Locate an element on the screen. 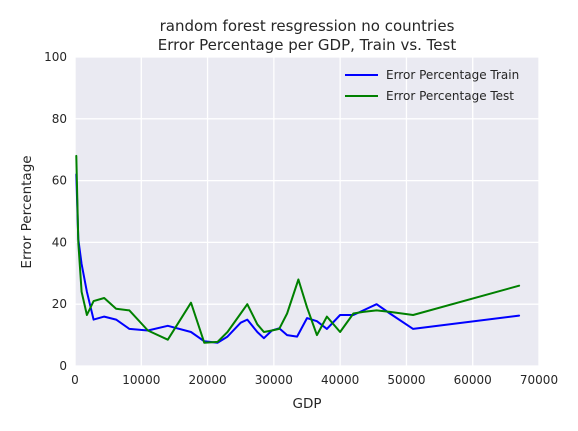 The height and width of the screenshot is (431, 578). chart-subtitle: Error Percentage per GDP, Train vs. Test is located at coordinates (307, 45).